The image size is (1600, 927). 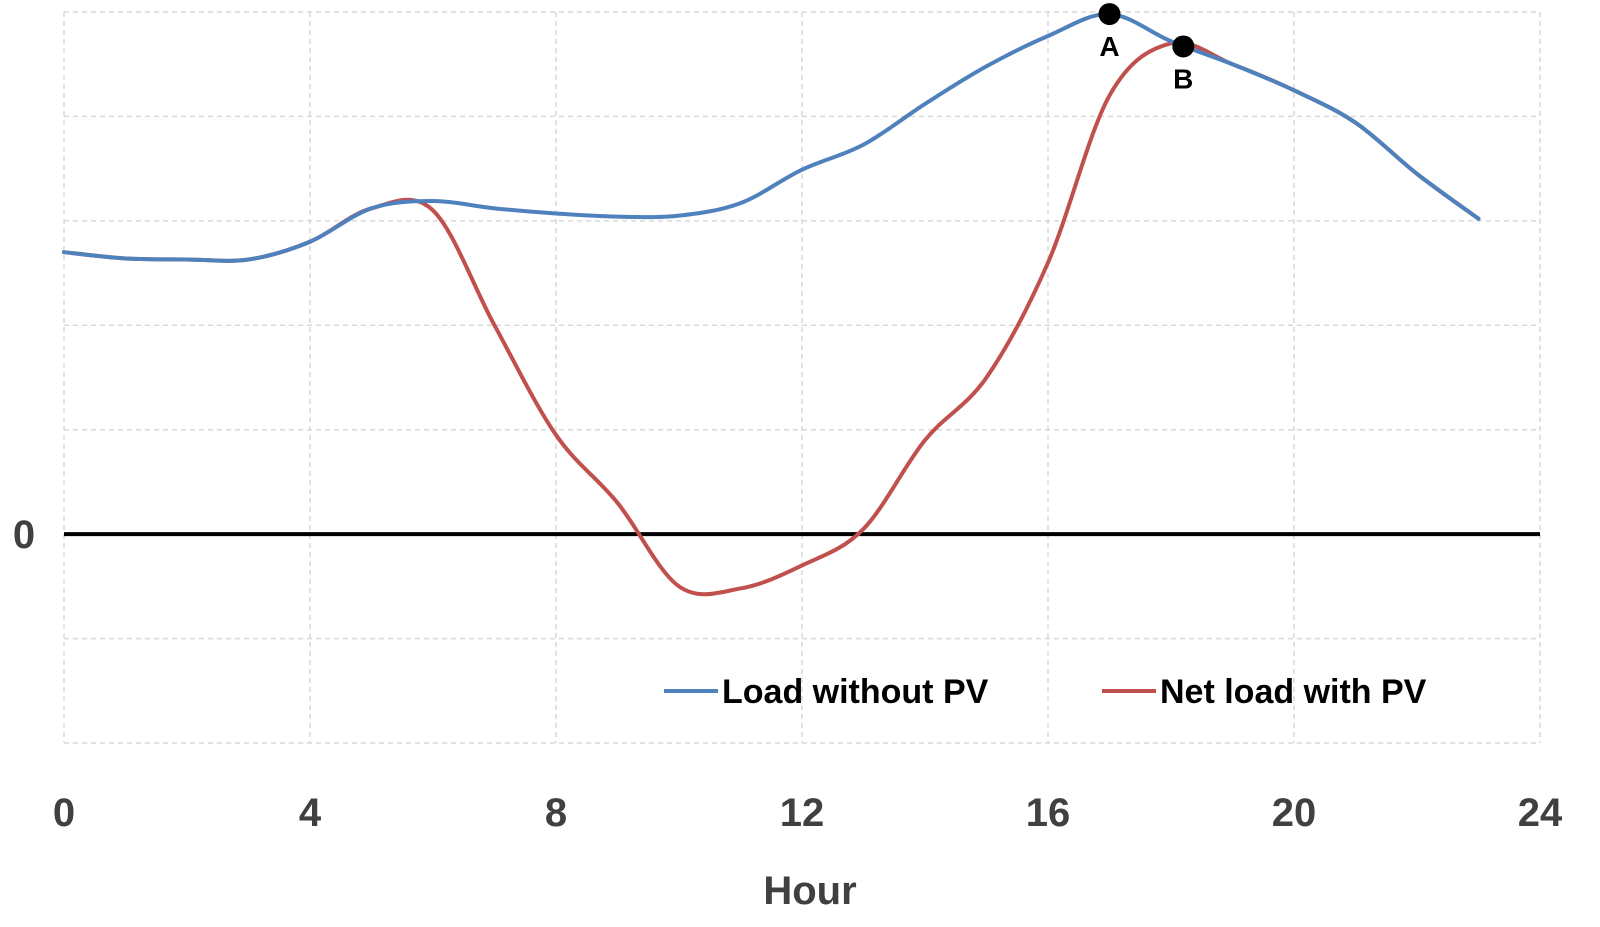 I want to click on x-tick-label: 20, so click(x=1294, y=813).